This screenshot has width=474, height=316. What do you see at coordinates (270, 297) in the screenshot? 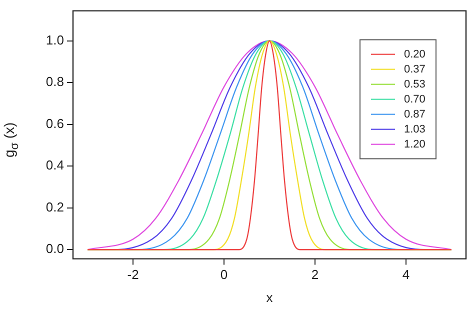
I see `x-axis-title: x` at bounding box center [270, 297].